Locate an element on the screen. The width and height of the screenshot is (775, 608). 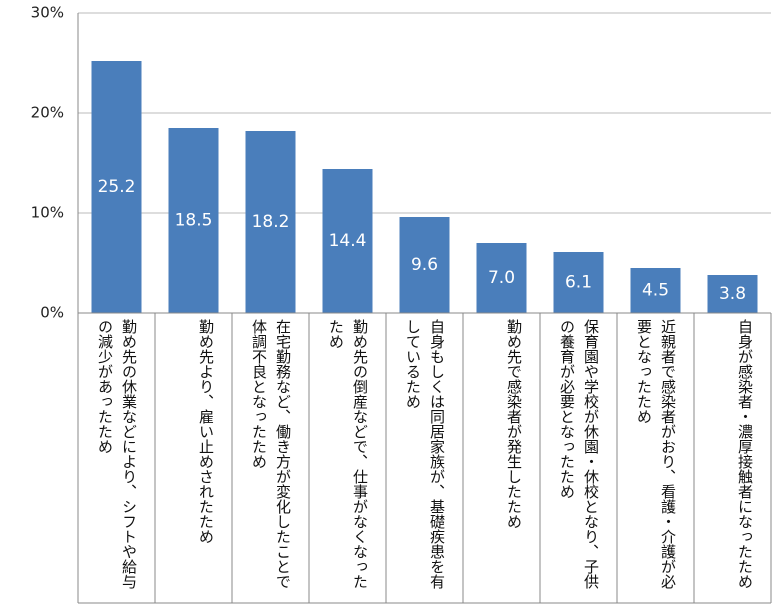
x-tick-label: 自身もしくは同居家族が、基礎疾患を有しているため is located at coordinates (425, 454).